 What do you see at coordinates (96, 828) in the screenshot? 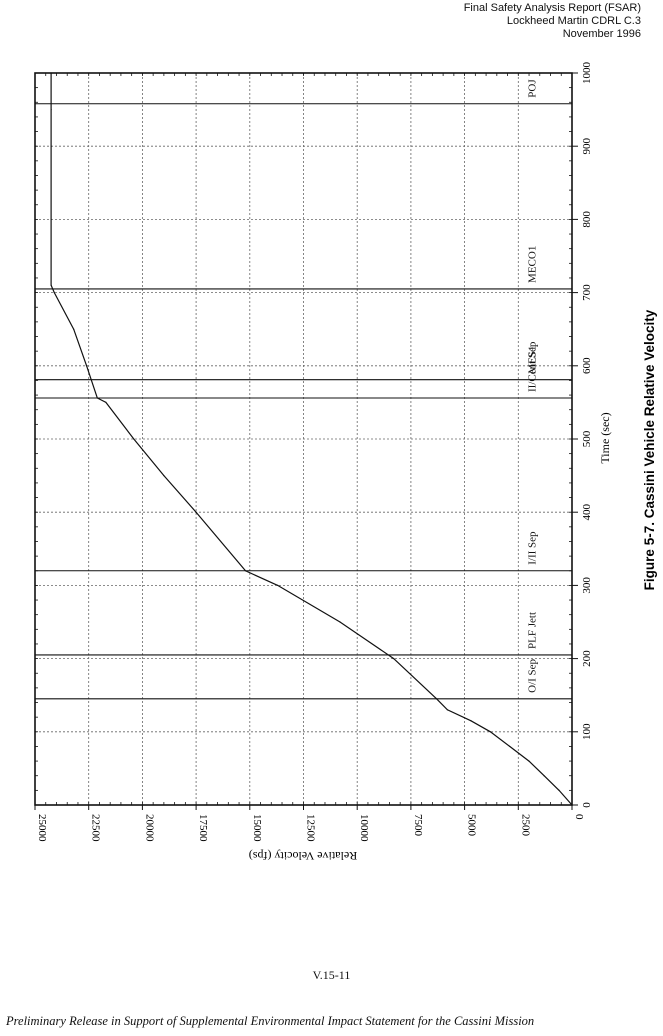
I see `velocity-tick-label: 22500` at bounding box center [96, 828].